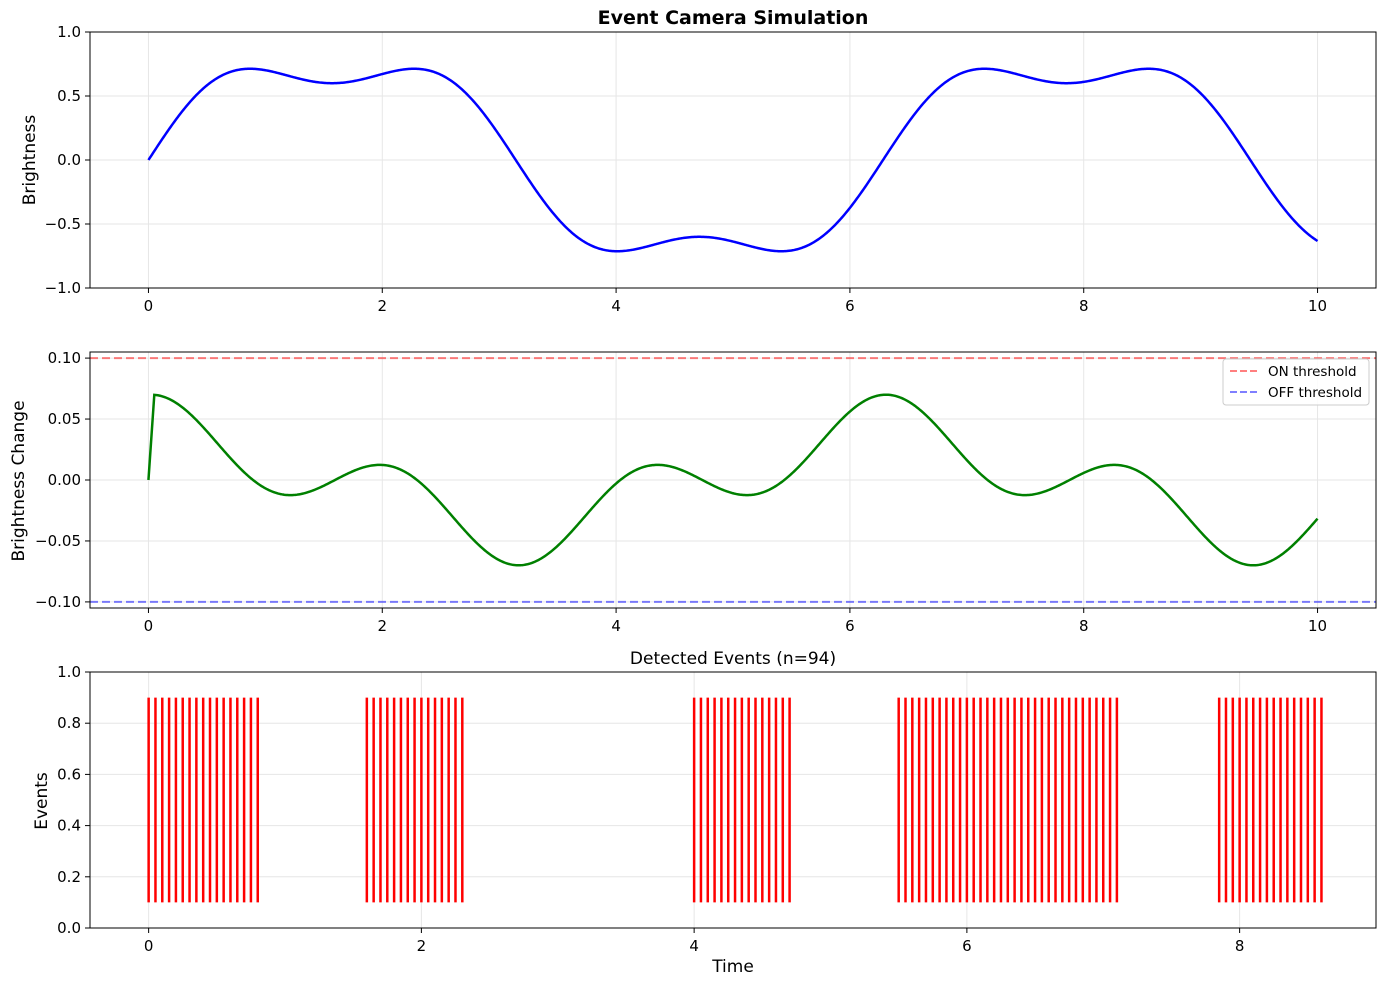  I want to click on events-x-axis: 0 2 4 6 8, so click(694, 941).